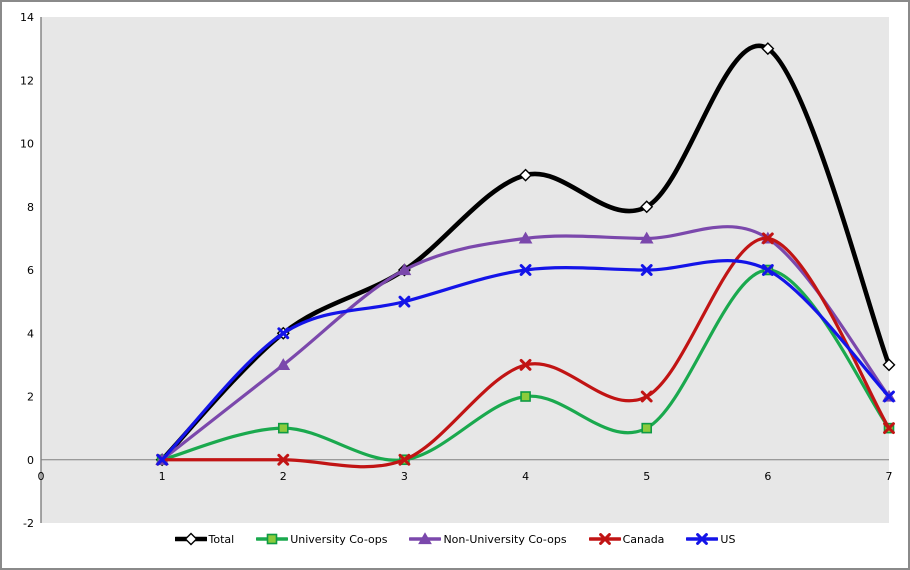 Image resolution: width=910 pixels, height=570 pixels. What do you see at coordinates (646, 476) in the screenshot?
I see `x-tick-label: 5` at bounding box center [646, 476].